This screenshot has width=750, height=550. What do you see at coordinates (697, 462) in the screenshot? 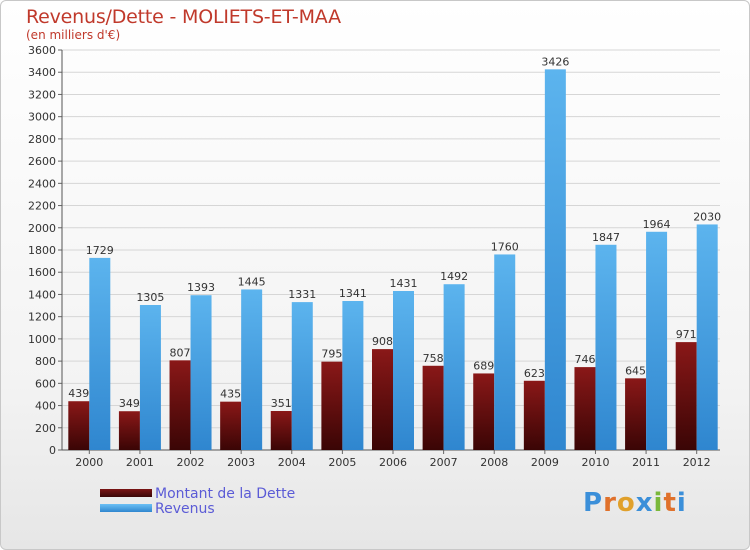
I see `x-tick-label: 2012` at bounding box center [697, 462].